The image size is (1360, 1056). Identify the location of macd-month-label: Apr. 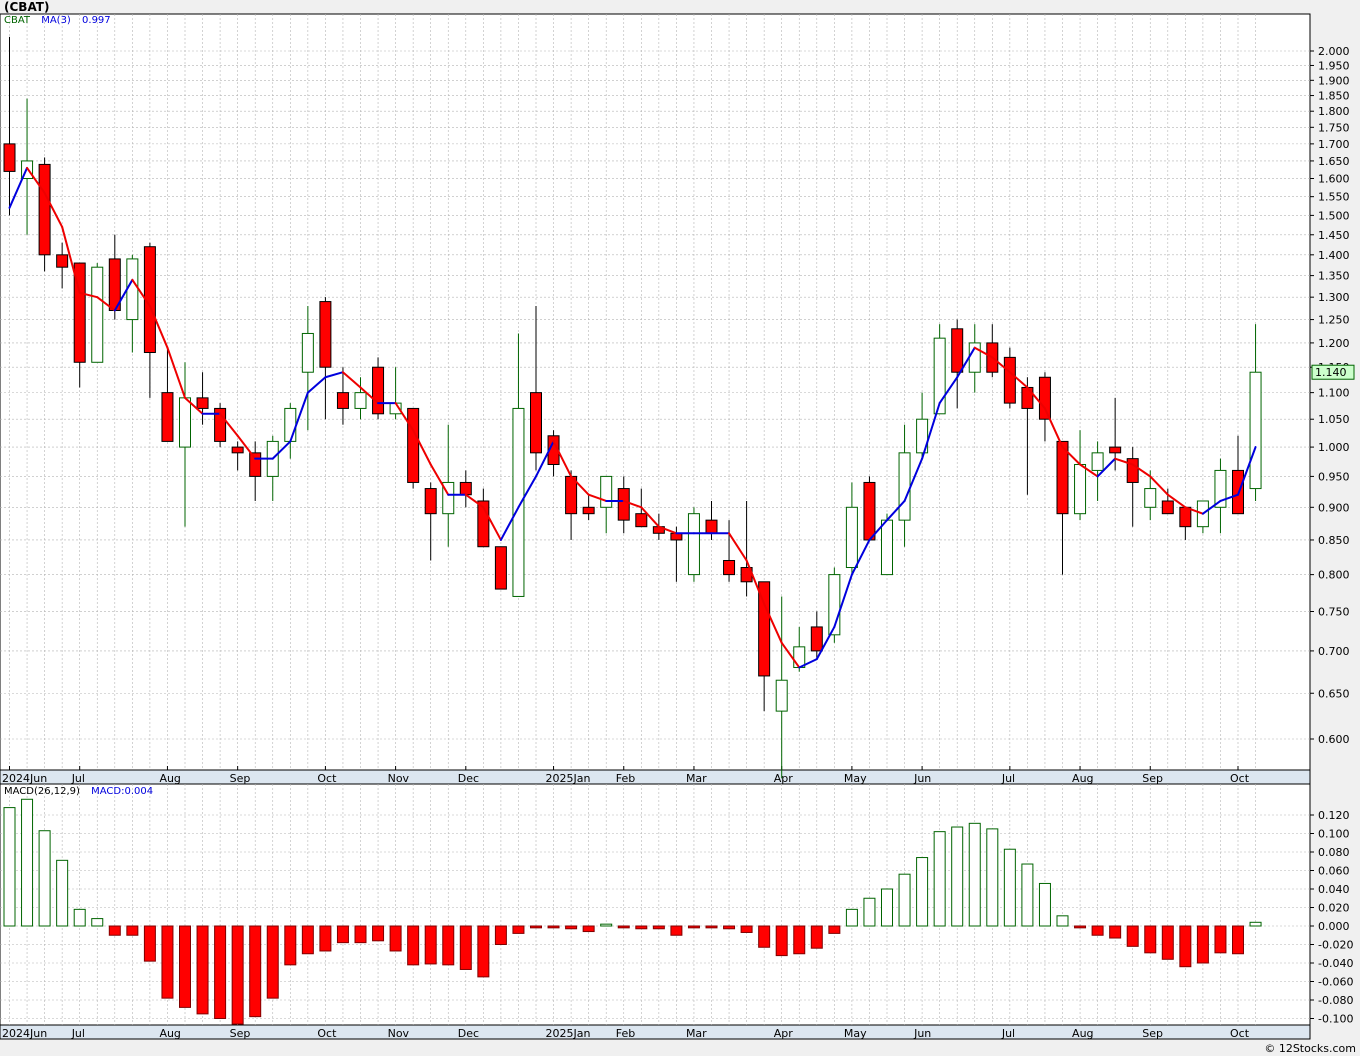
(784, 1033).